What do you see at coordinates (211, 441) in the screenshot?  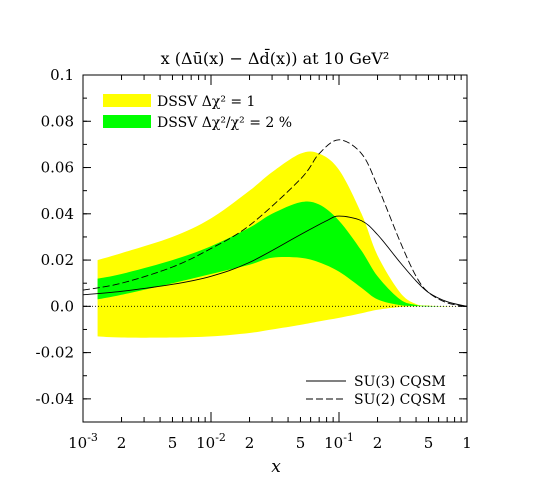 I see `x-tick-label: 10⁻²` at bounding box center [211, 441].